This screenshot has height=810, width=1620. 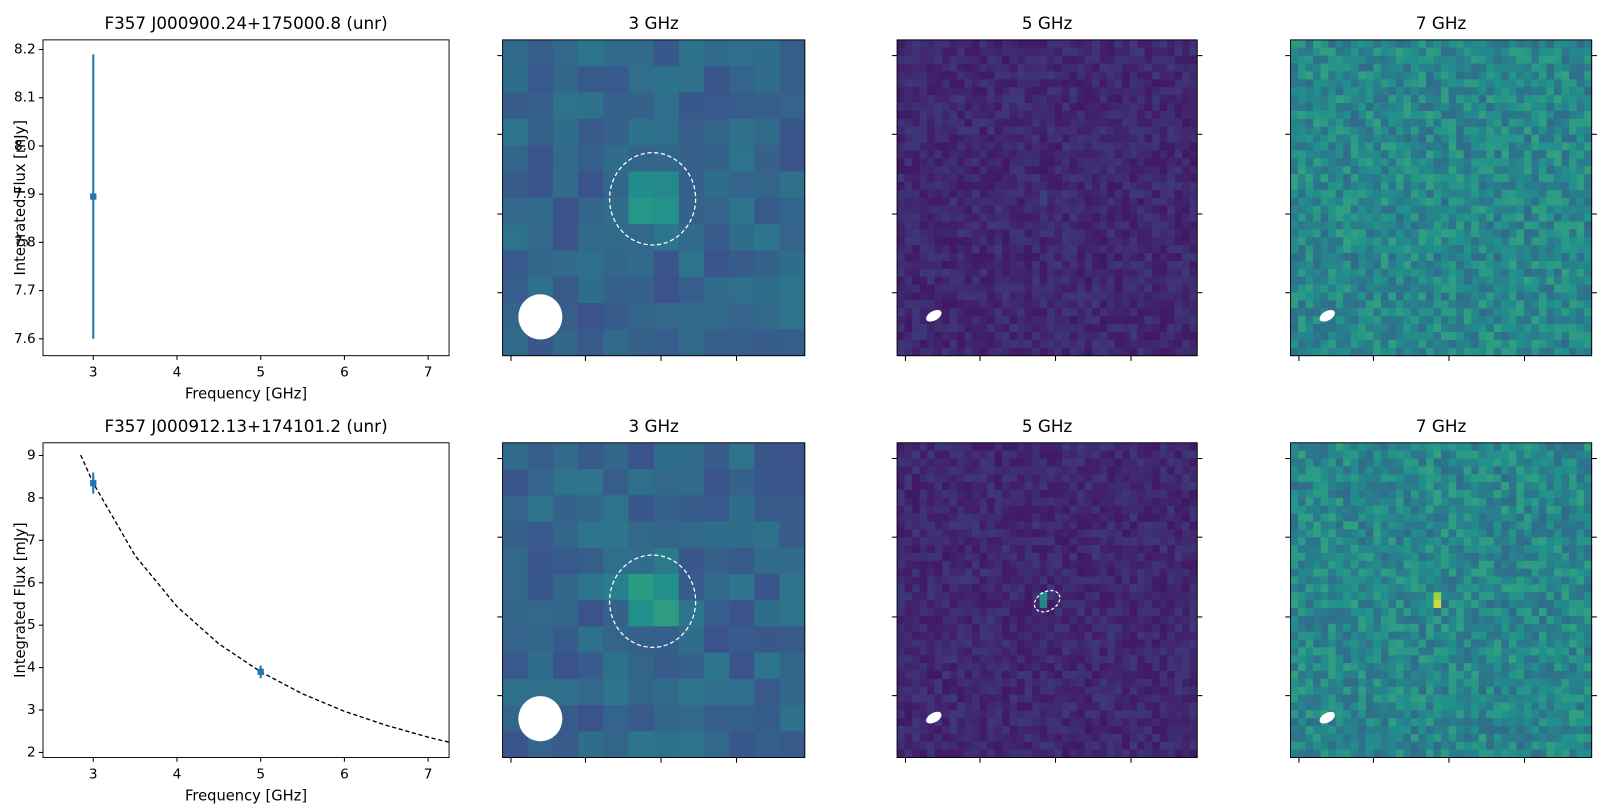 I want to click on image, so click(x=654, y=198).